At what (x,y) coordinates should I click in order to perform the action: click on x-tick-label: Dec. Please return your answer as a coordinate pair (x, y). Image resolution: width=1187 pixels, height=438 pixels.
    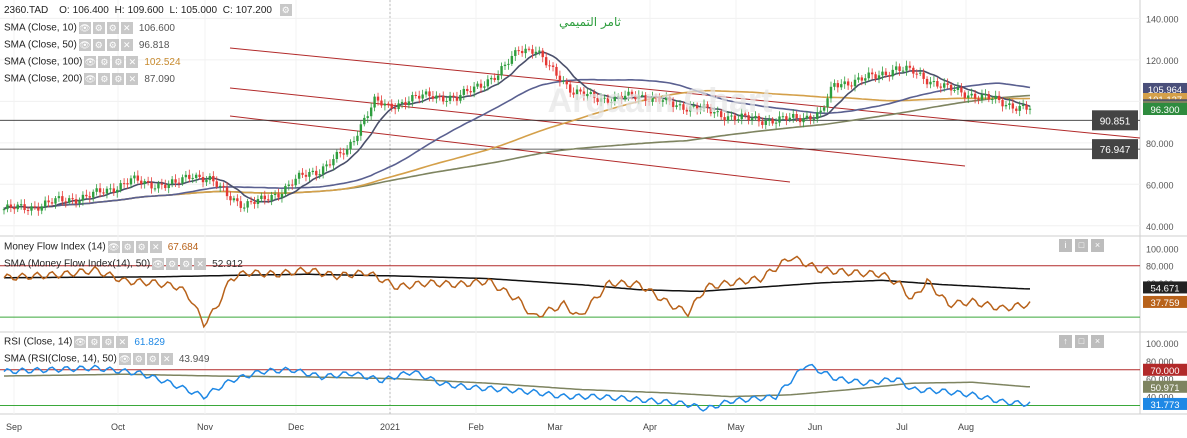
    Looking at the image, I should click on (296, 427).